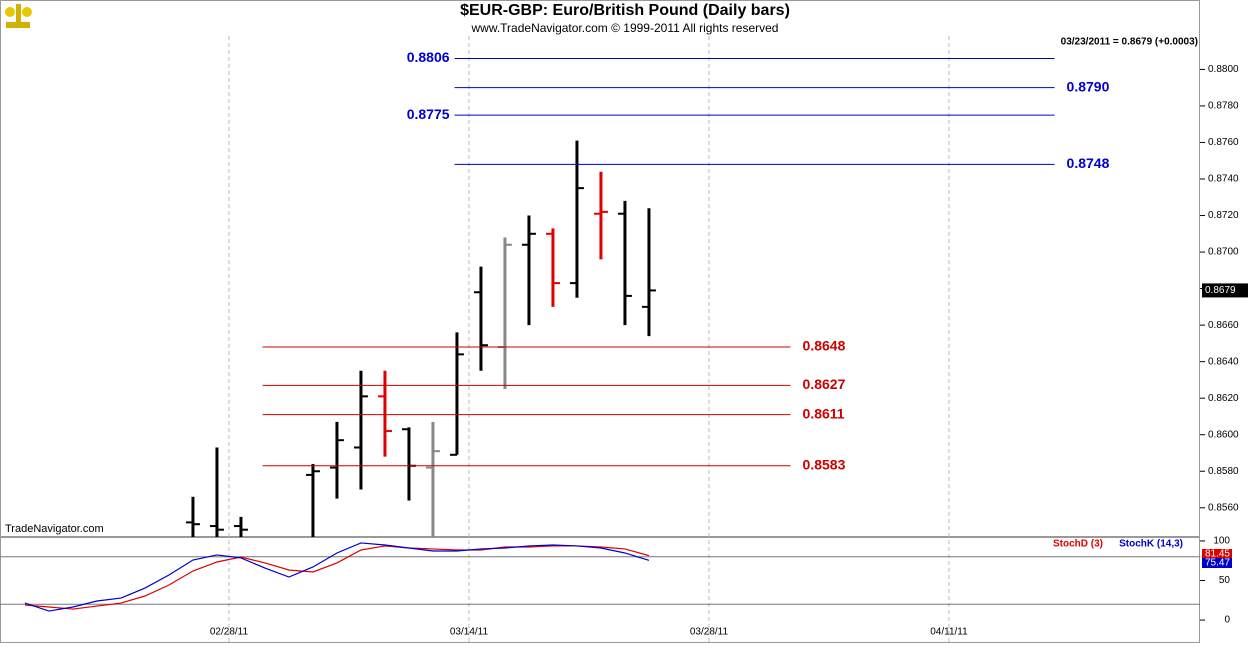 This screenshot has height=648, width=1250. What do you see at coordinates (709, 632) in the screenshot?
I see `x-tick-label: 03/28/11` at bounding box center [709, 632].